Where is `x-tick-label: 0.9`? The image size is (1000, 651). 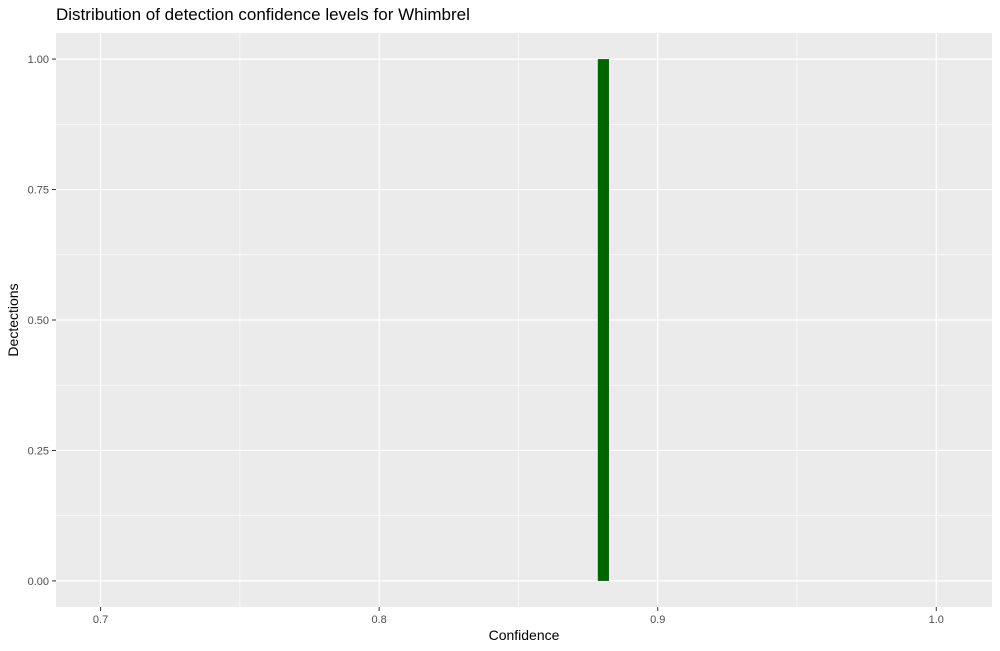 x-tick-label: 0.9 is located at coordinates (657, 620).